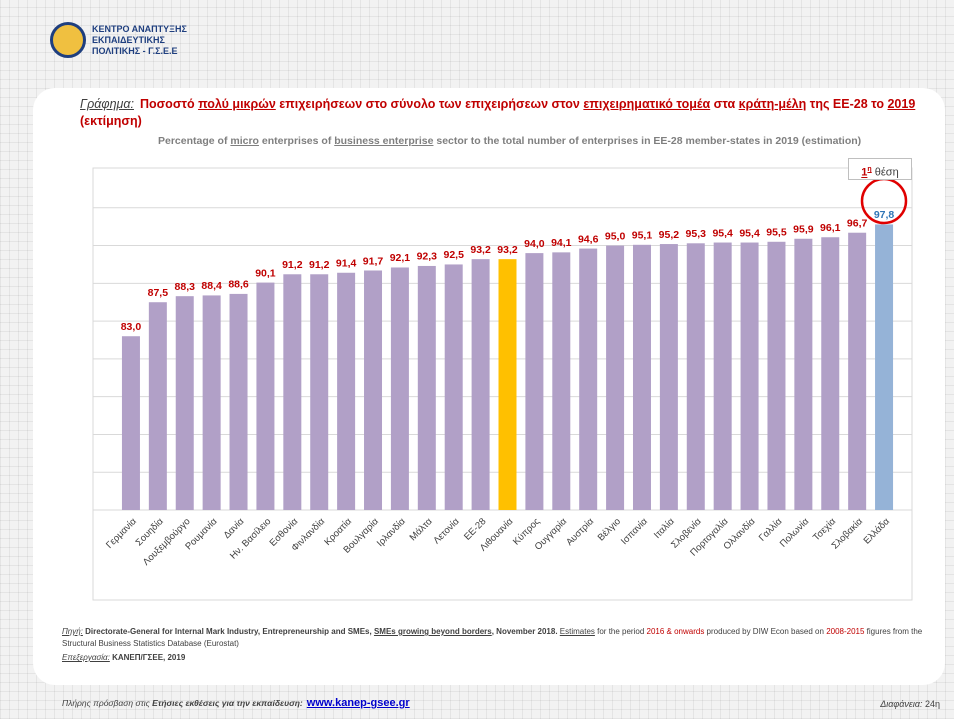 This screenshot has height=719, width=954. I want to click on title-part: πολύ μικρών, so click(237, 104).